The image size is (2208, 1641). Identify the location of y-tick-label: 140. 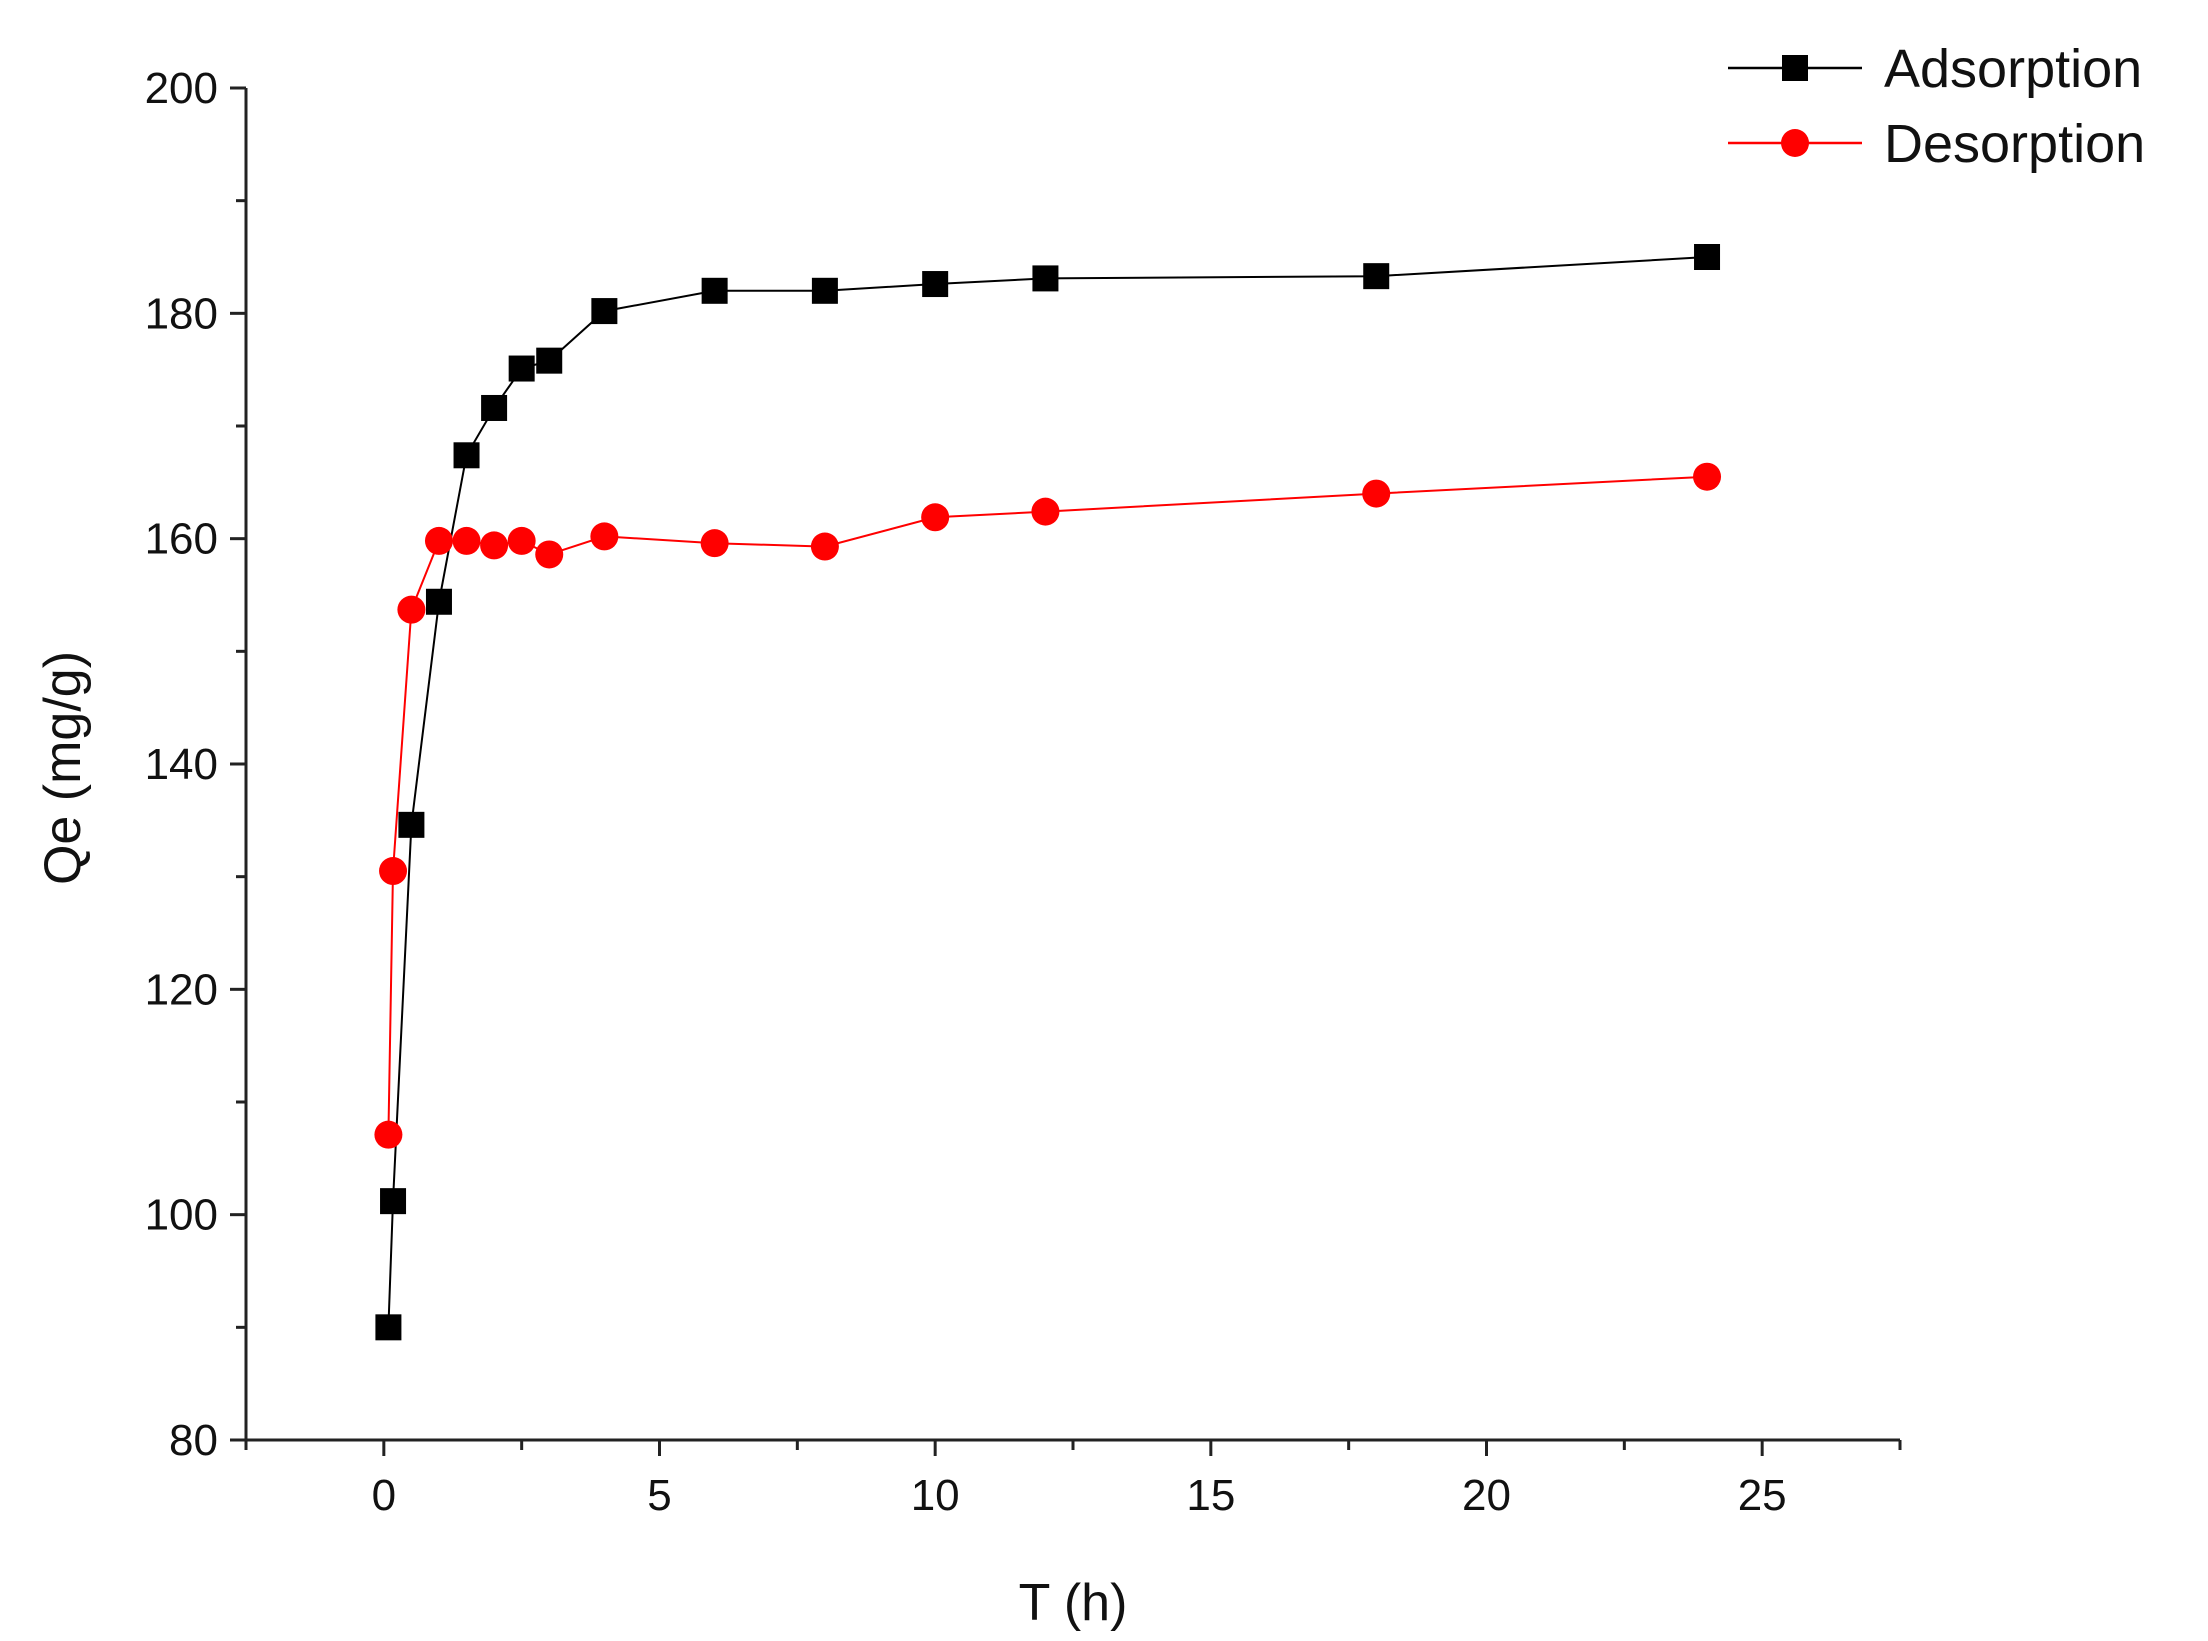
(181, 764).